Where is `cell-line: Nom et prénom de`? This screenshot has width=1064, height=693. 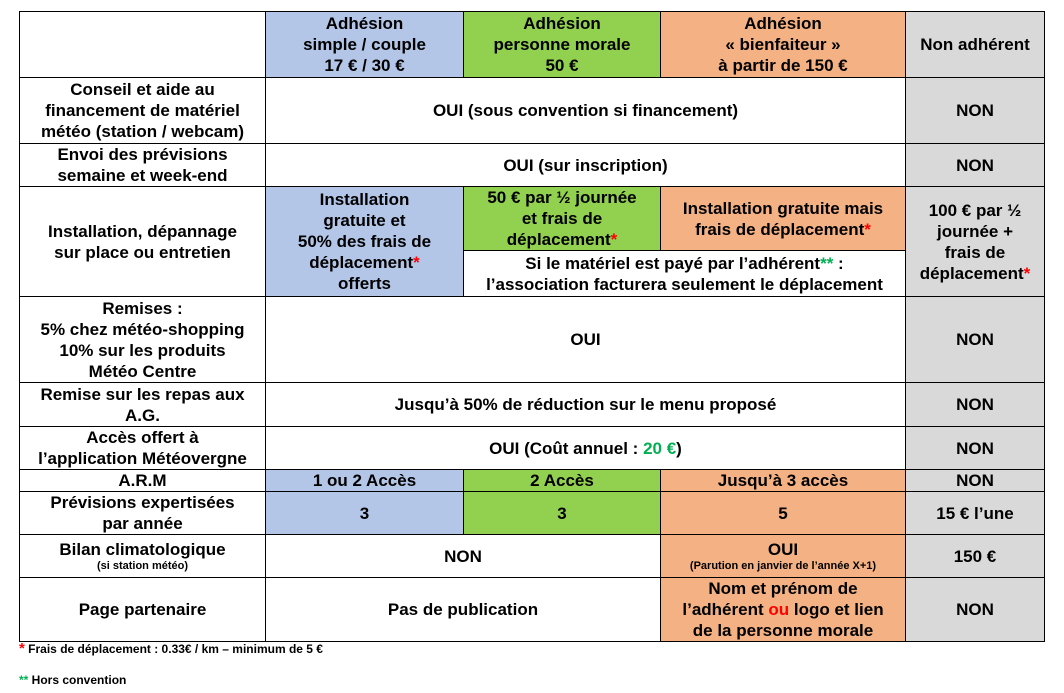 cell-line: Nom et prénom de is located at coordinates (783, 588).